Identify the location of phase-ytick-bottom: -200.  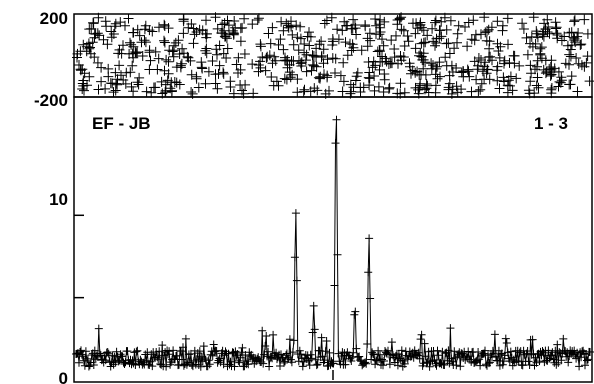
(51, 100).